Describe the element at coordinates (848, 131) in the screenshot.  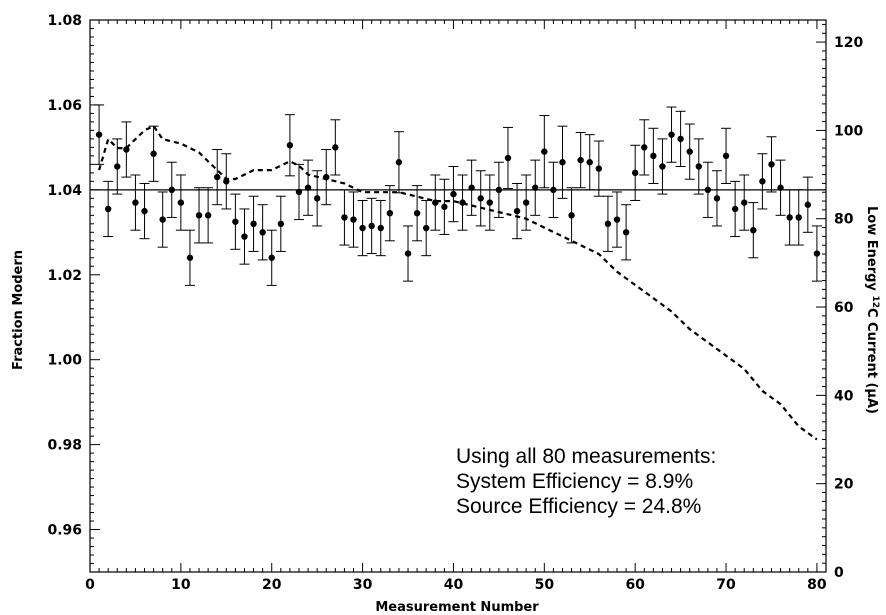
I see `y2-tick-label: 100` at that location.